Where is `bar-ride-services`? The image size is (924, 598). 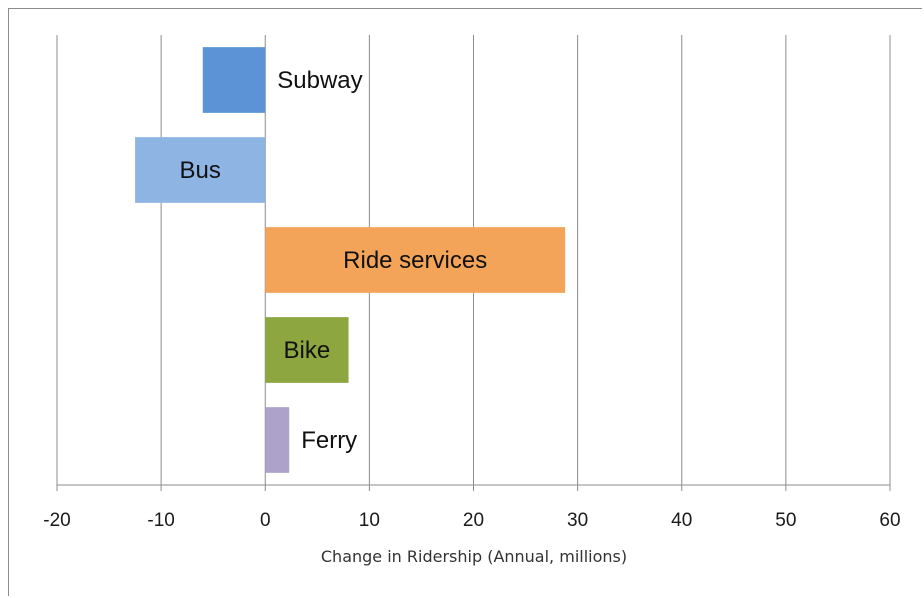 bar-ride-services is located at coordinates (415, 260).